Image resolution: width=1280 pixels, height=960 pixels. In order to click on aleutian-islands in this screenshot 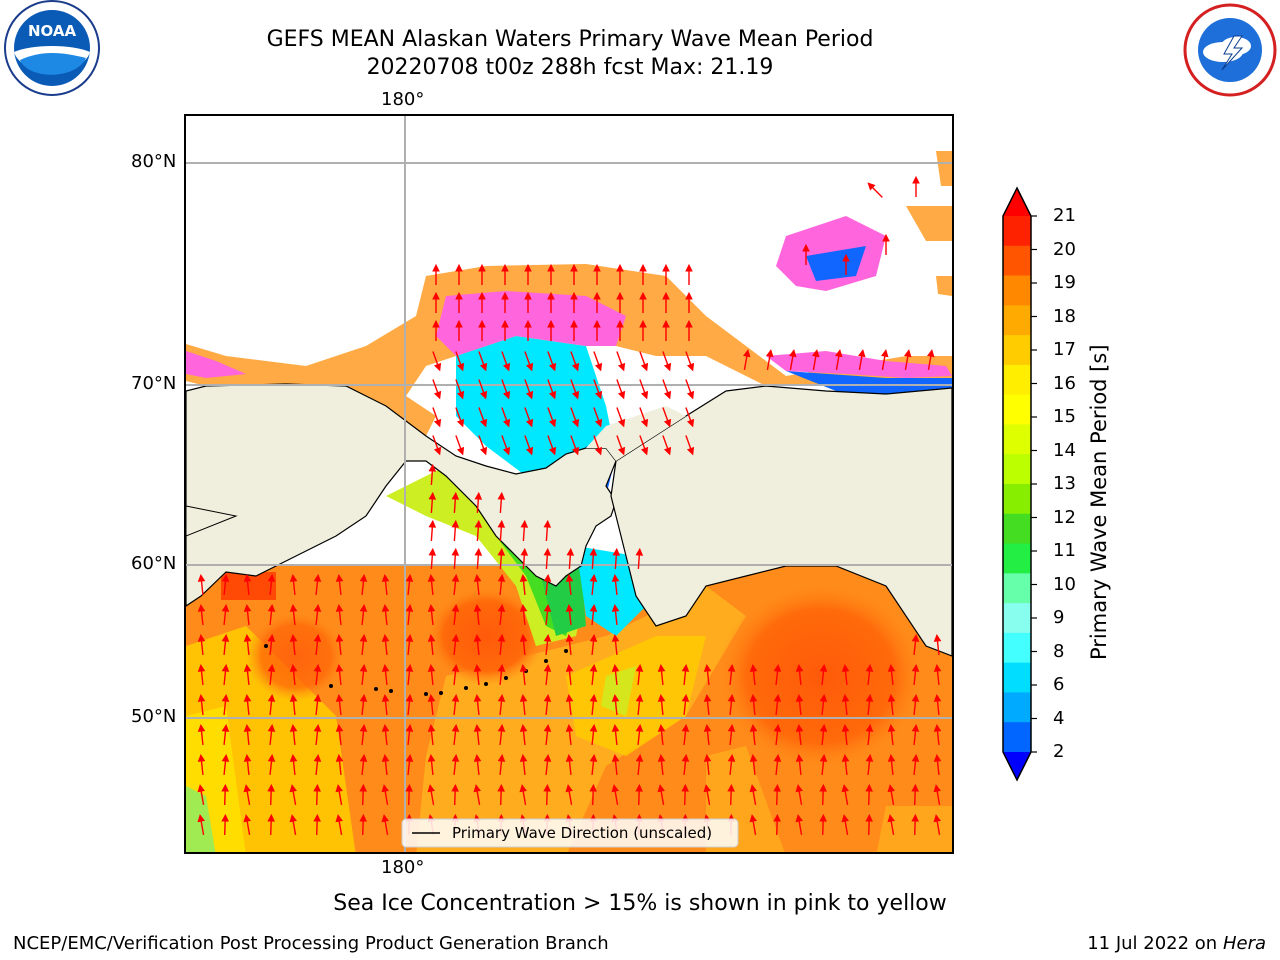, I will do `click(416, 670)`.